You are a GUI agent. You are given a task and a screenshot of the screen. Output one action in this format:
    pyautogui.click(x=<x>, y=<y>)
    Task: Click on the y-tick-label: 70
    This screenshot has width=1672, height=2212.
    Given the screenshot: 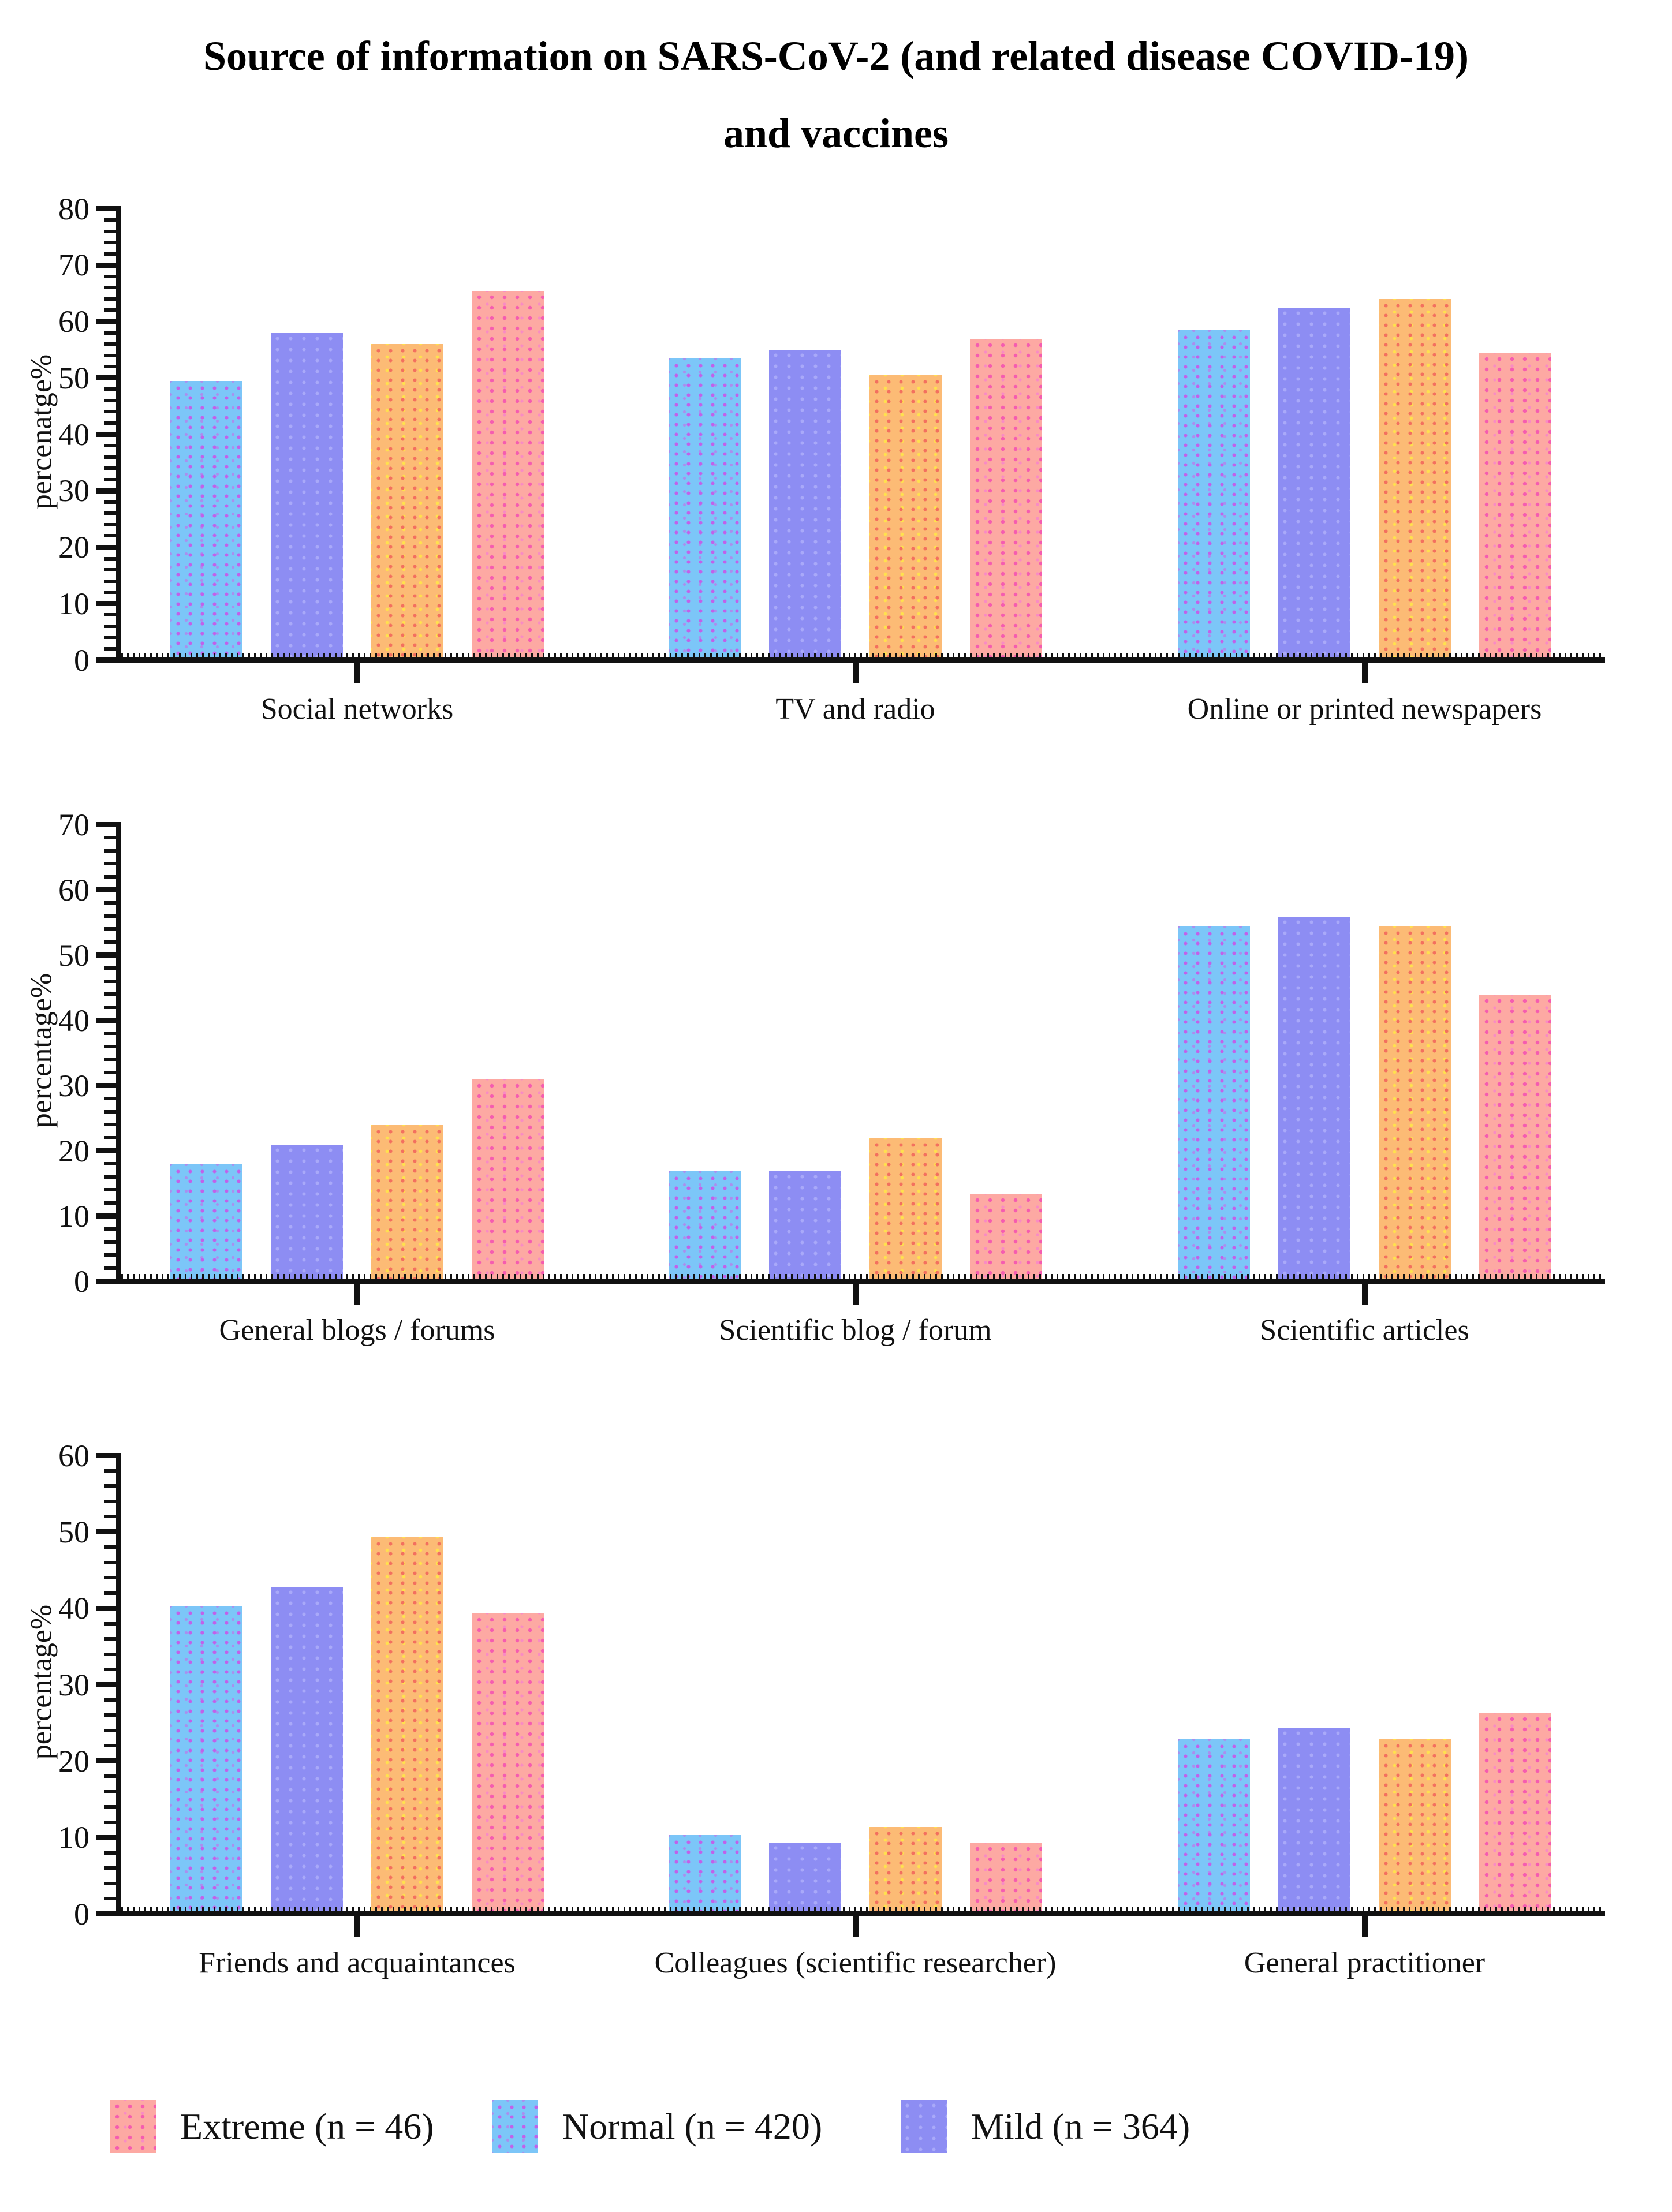 What is the action you would take?
    pyautogui.click(x=73, y=266)
    